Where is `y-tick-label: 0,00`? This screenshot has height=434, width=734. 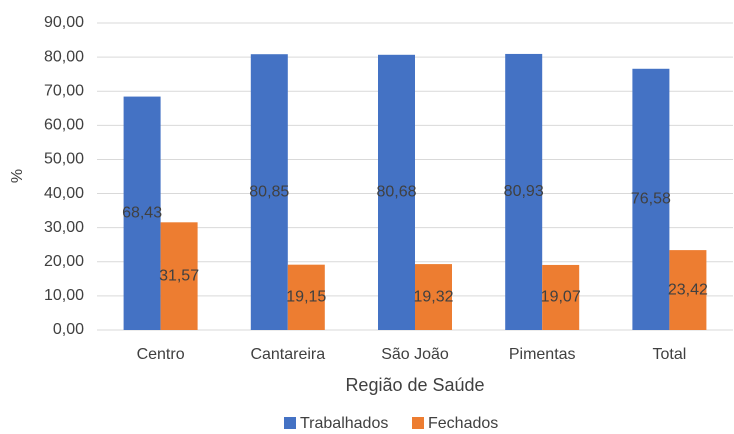
y-tick-label: 0,00 is located at coordinates (68, 329).